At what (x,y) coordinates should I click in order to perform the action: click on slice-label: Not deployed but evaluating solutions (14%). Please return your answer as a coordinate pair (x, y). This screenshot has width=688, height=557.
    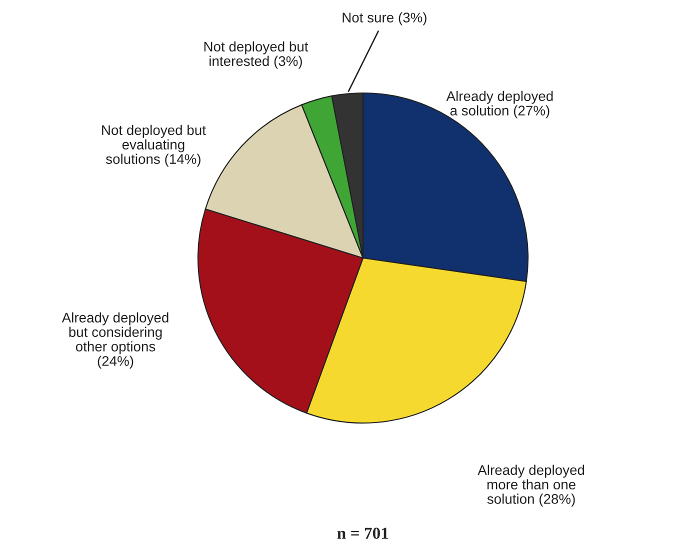
    Looking at the image, I should click on (154, 145).